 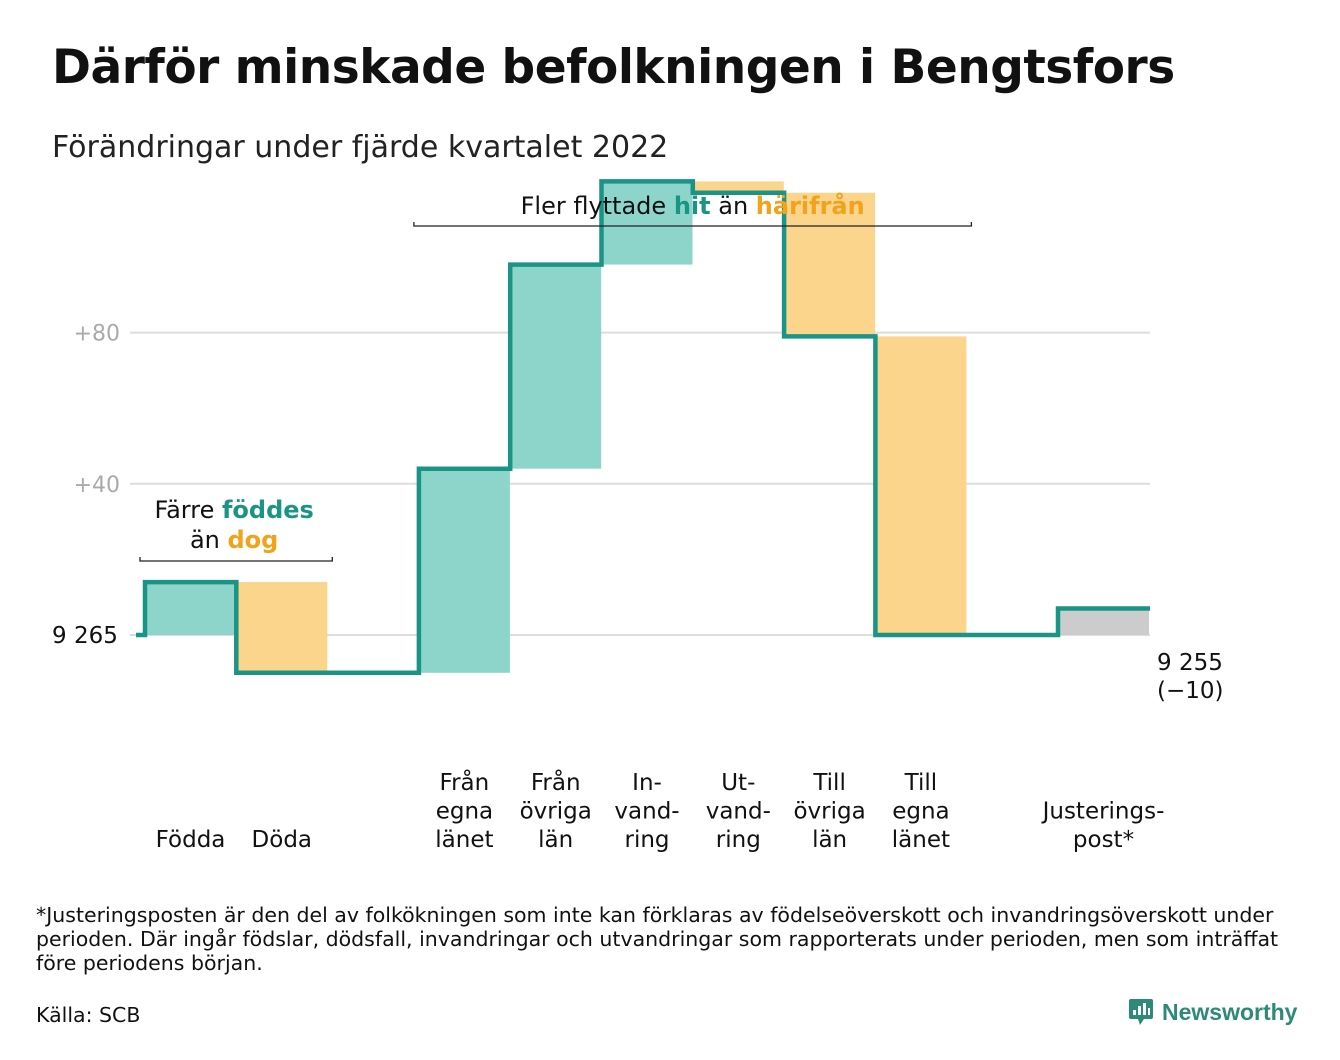 What do you see at coordinates (88, 1015) in the screenshot?
I see `source-label: Källa: SCB` at bounding box center [88, 1015].